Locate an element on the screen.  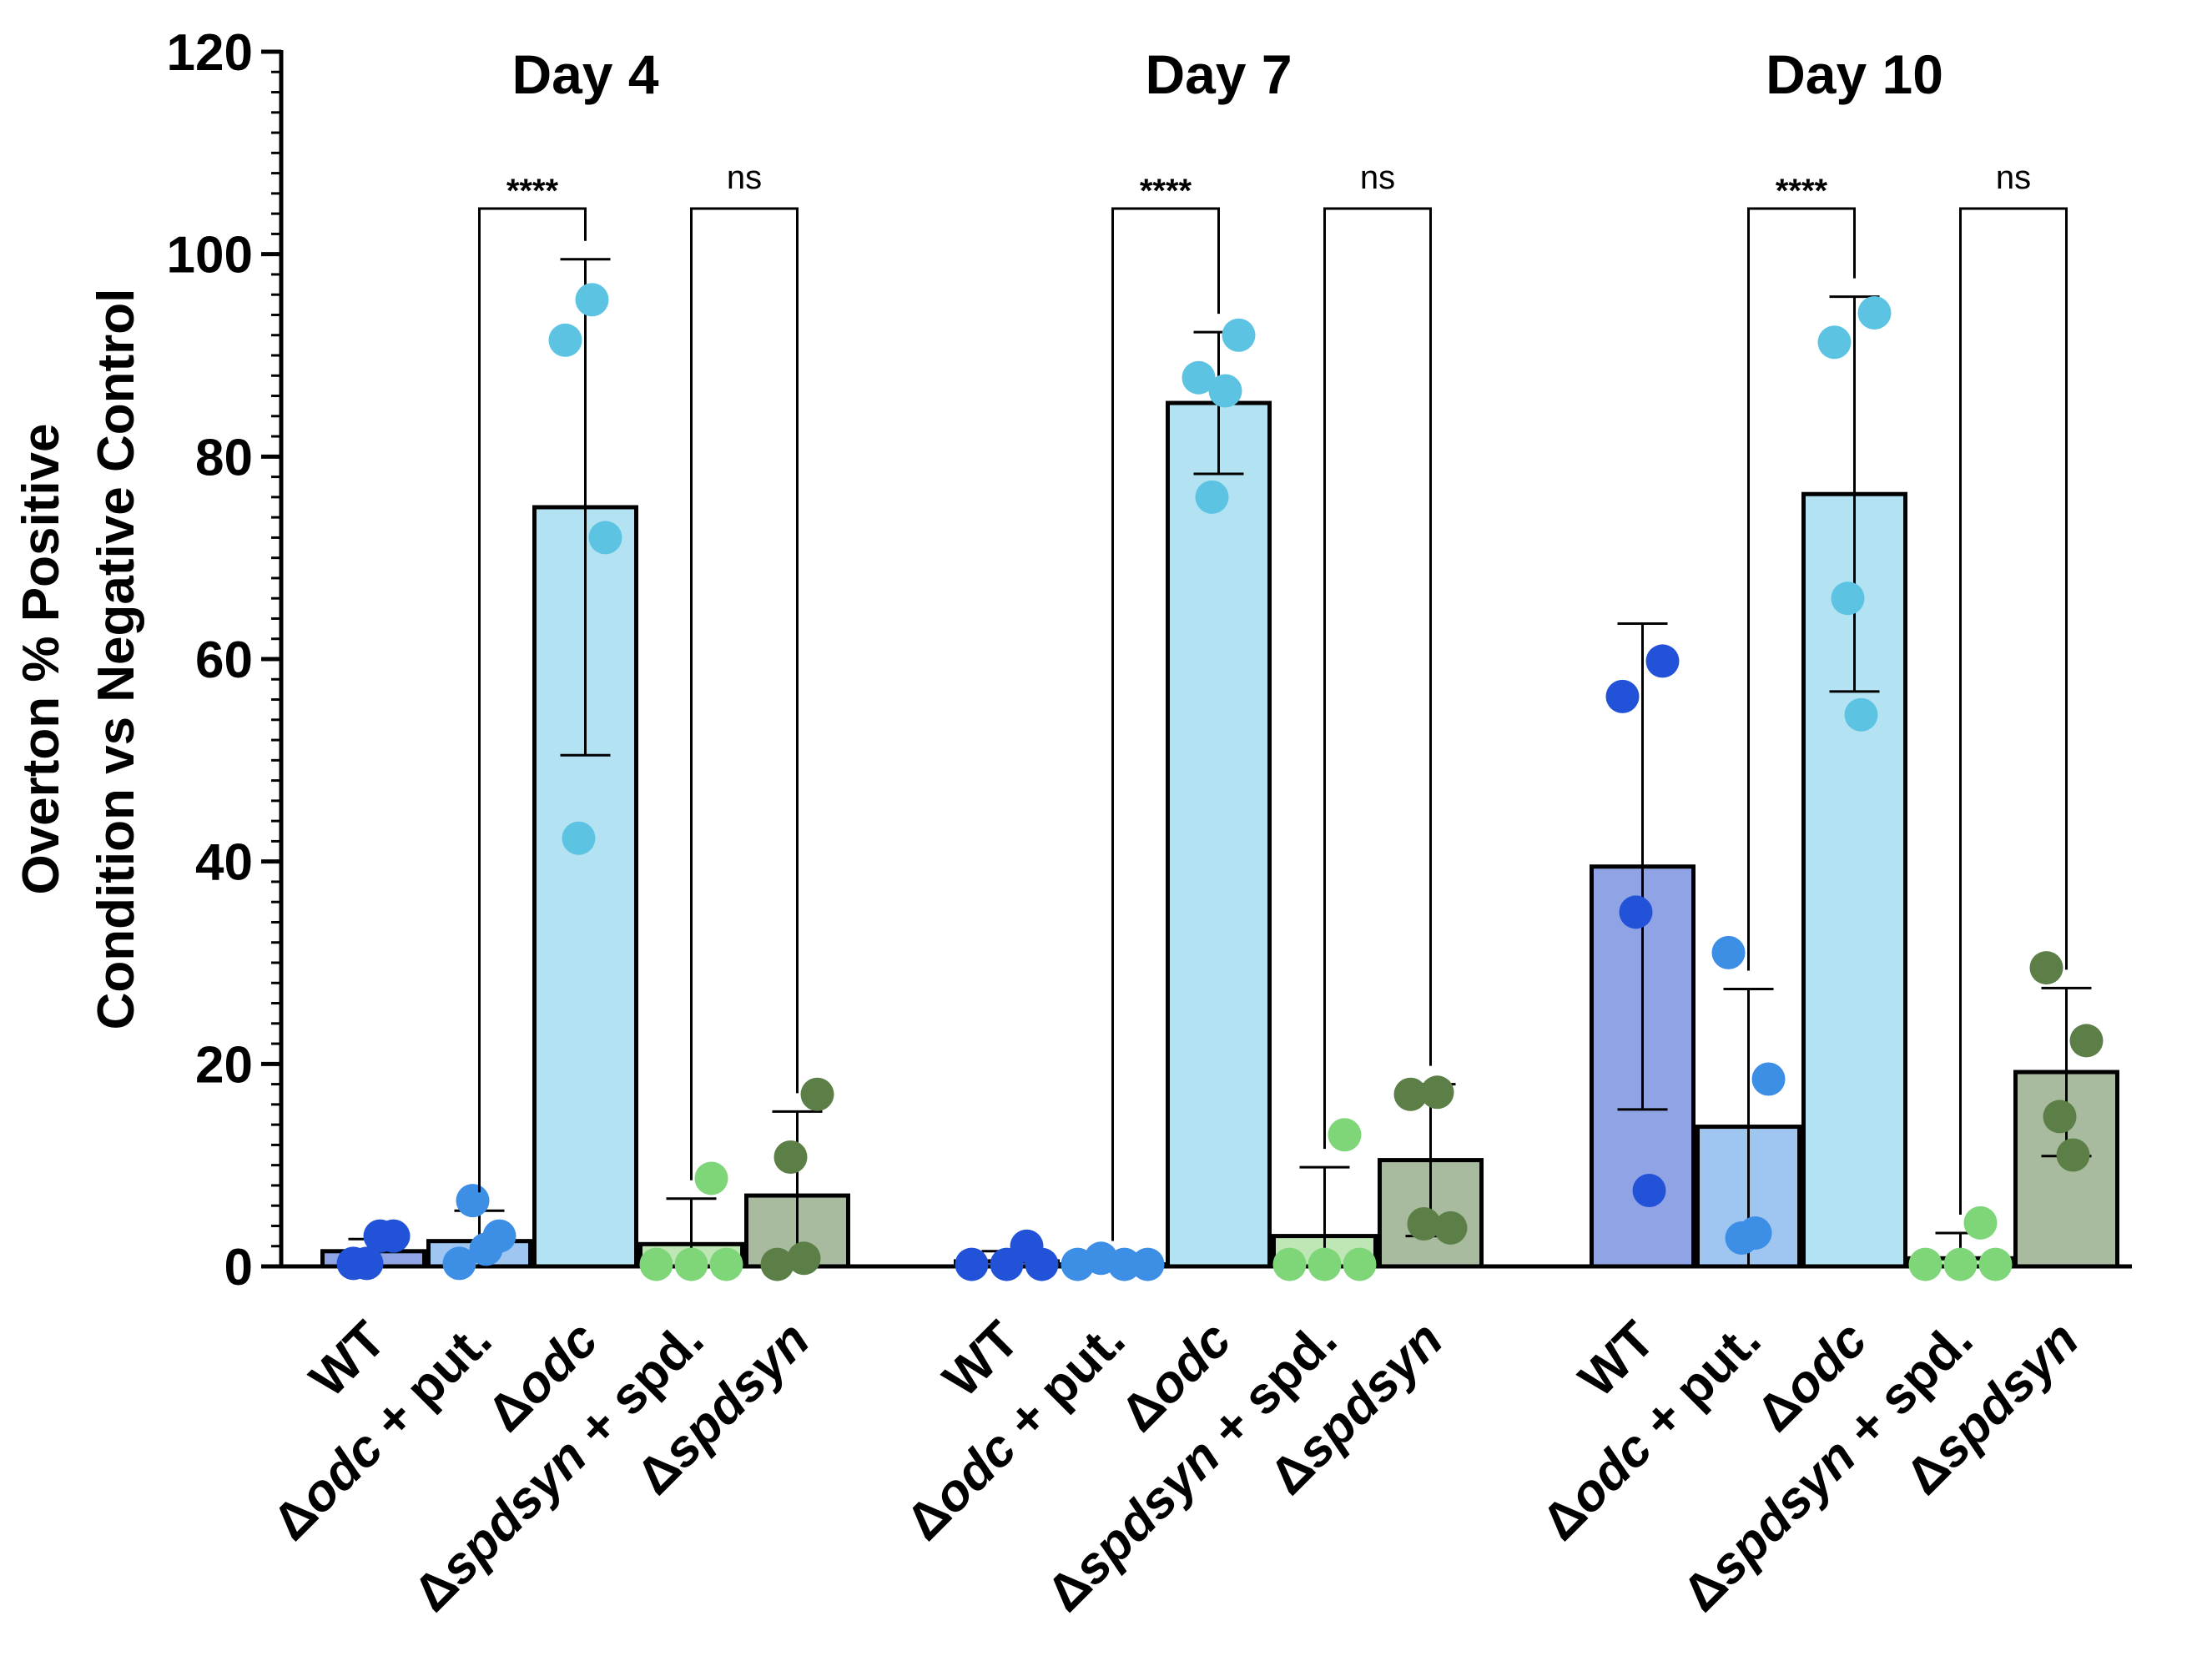
y-axis-title-line: Overton % Positive is located at coordinates (42, 658).